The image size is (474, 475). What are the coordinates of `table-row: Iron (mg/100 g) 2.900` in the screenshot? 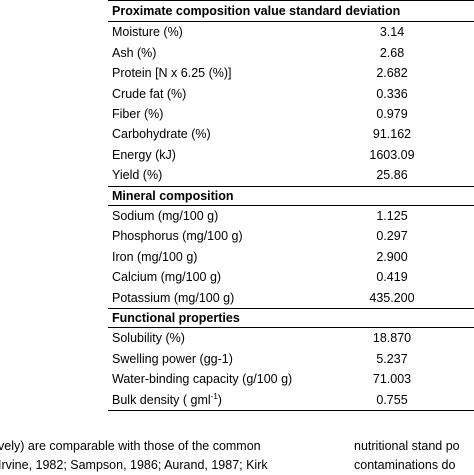 It's located at (291, 257).